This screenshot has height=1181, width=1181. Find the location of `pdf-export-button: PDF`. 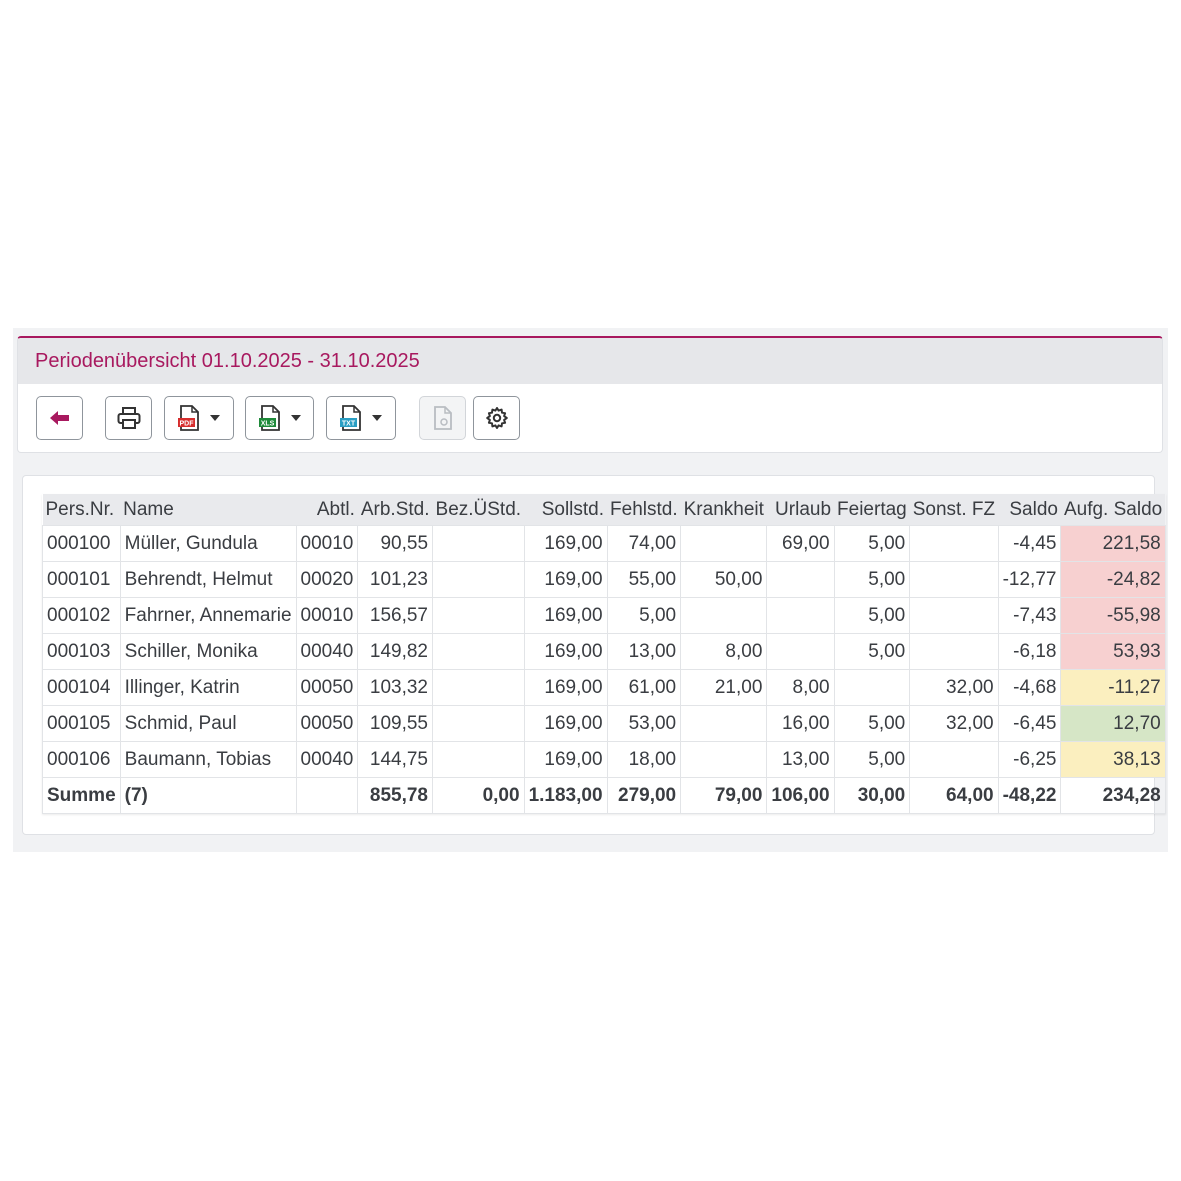

pdf-export-button: PDF is located at coordinates (199, 418).